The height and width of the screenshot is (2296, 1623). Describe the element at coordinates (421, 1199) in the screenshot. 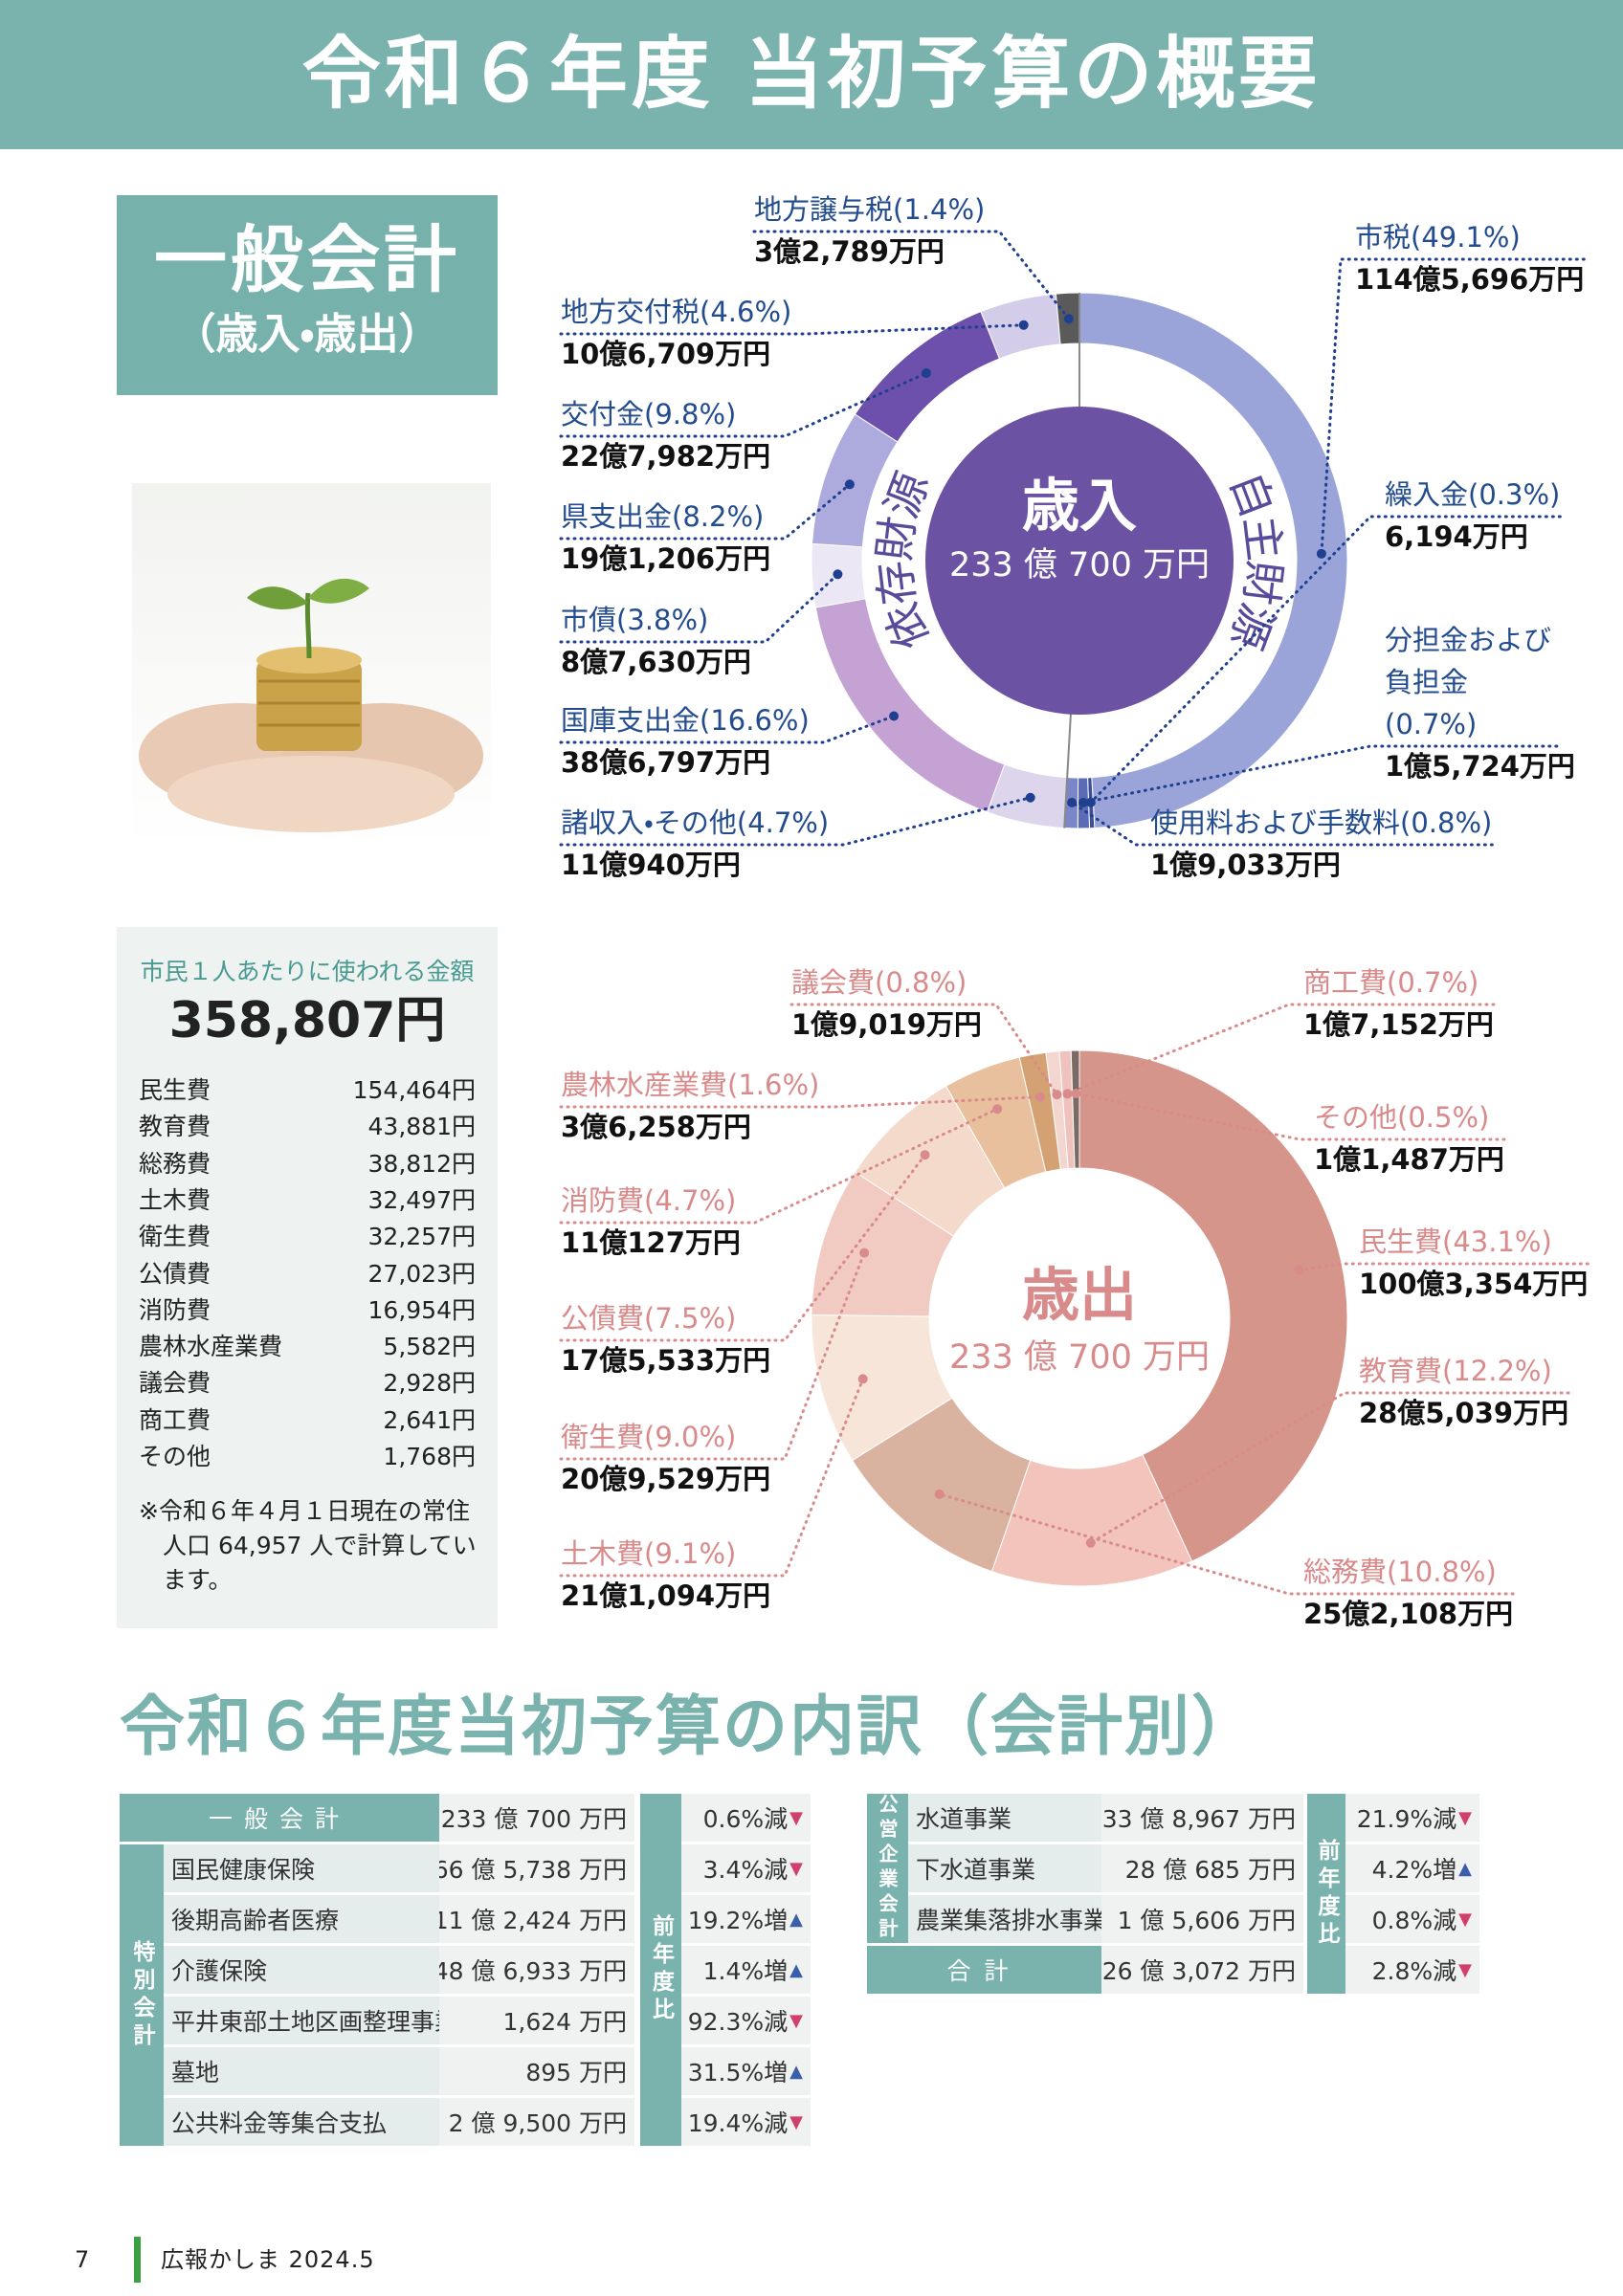

I see `row-amount: 32,497円` at that location.